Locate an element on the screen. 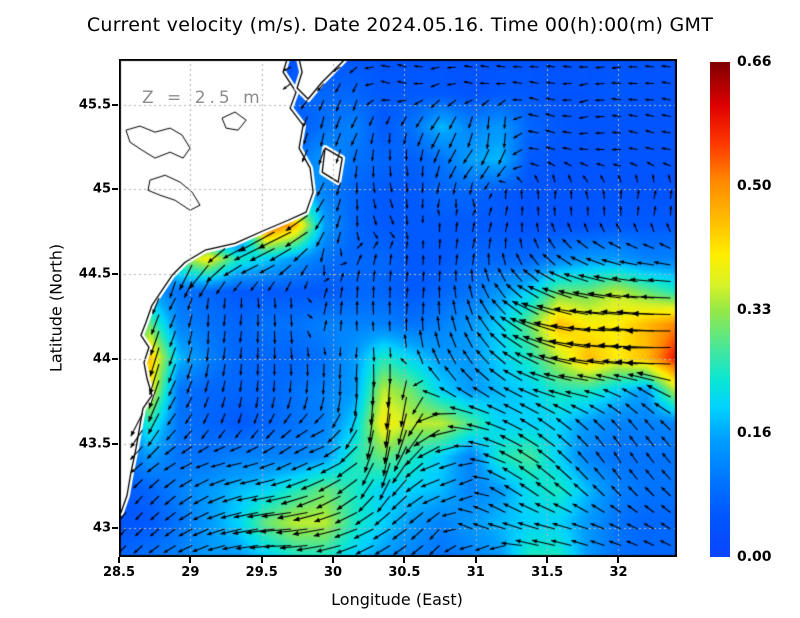  x-tick-label: 29.5 is located at coordinates (261, 572).